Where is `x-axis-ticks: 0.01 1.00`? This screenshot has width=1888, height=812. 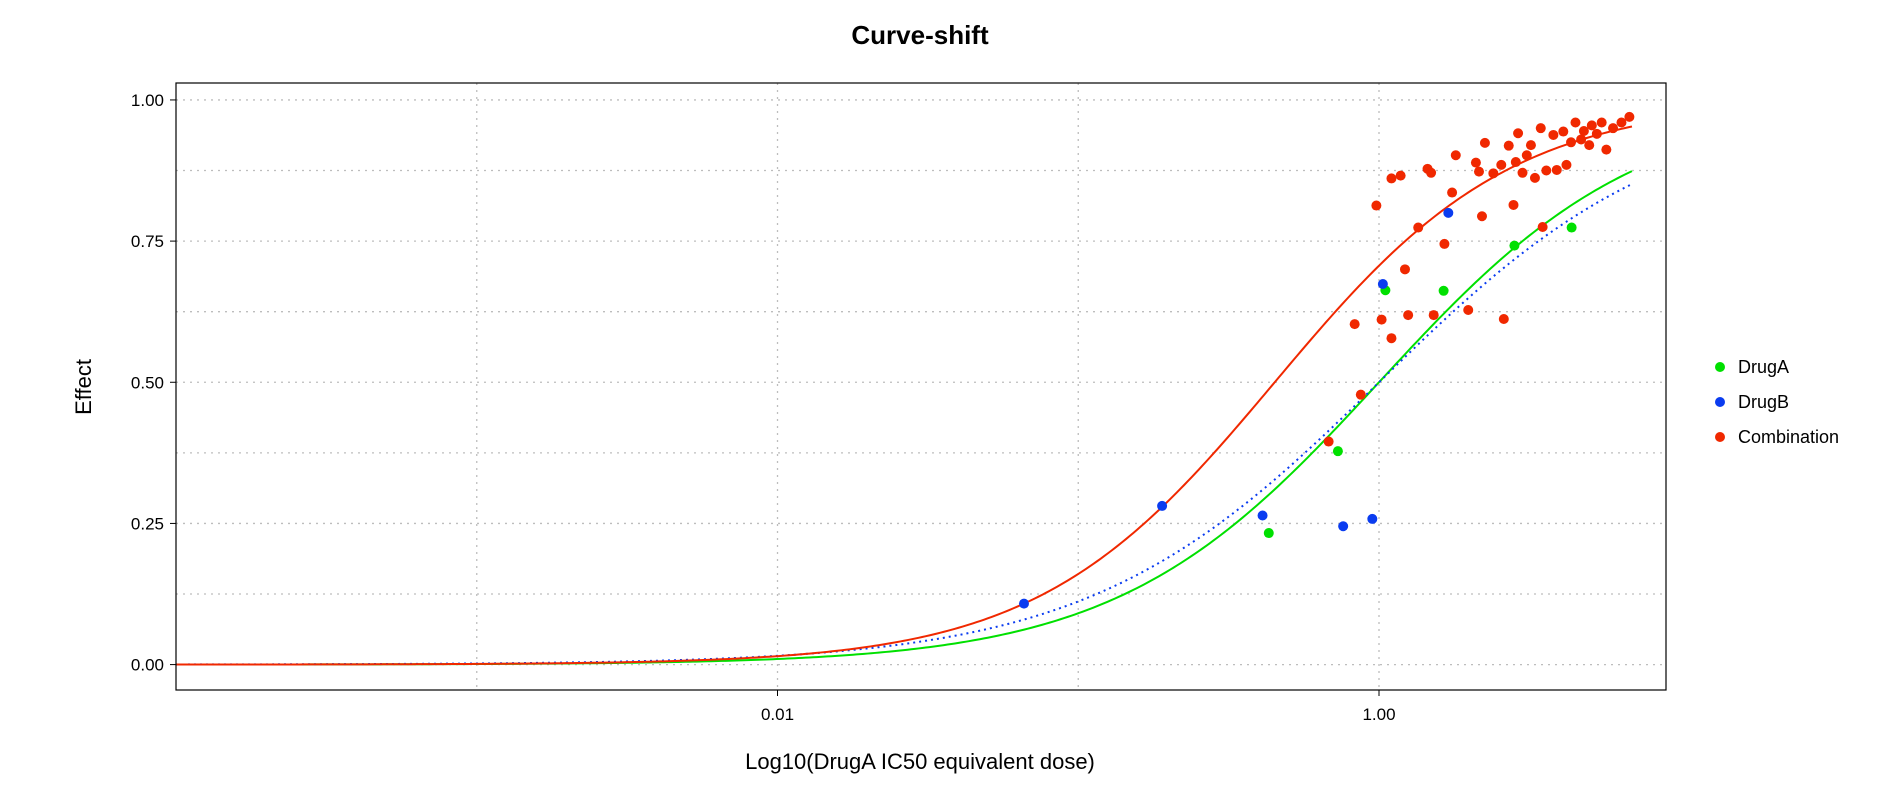 x-axis-ticks: 0.01 1.00 is located at coordinates (1078, 707).